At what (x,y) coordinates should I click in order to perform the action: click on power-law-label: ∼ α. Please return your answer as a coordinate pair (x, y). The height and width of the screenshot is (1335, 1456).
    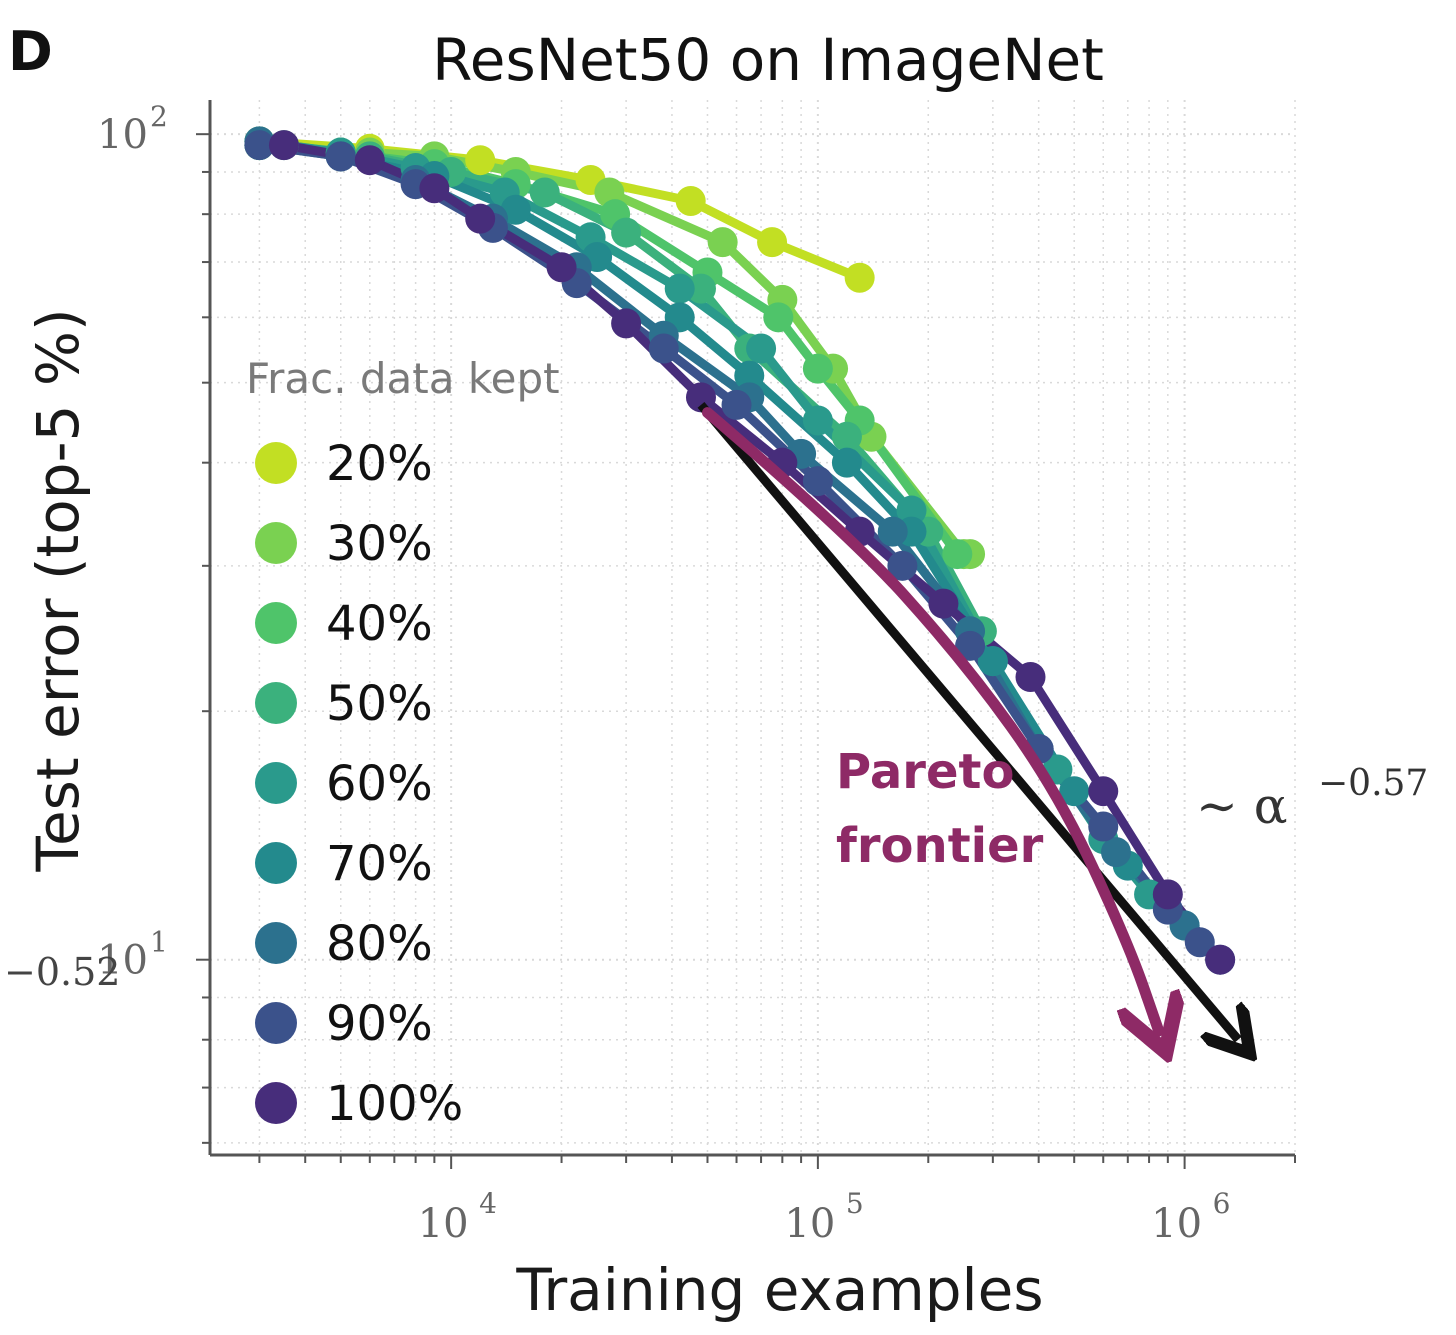
    Looking at the image, I should click on (1242, 806).